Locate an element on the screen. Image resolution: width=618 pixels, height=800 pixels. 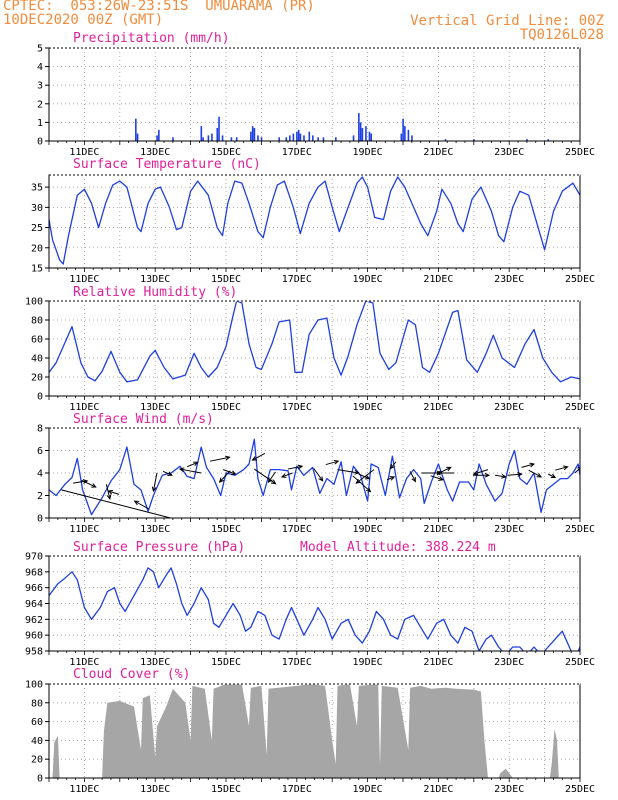
precip-xtick-label-6: 23DEC is located at coordinates (509, 152).